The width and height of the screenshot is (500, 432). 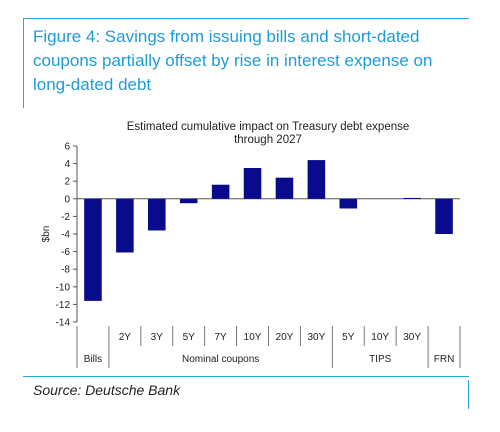 What do you see at coordinates (246, 18) in the screenshot?
I see `frame-top-border` at bounding box center [246, 18].